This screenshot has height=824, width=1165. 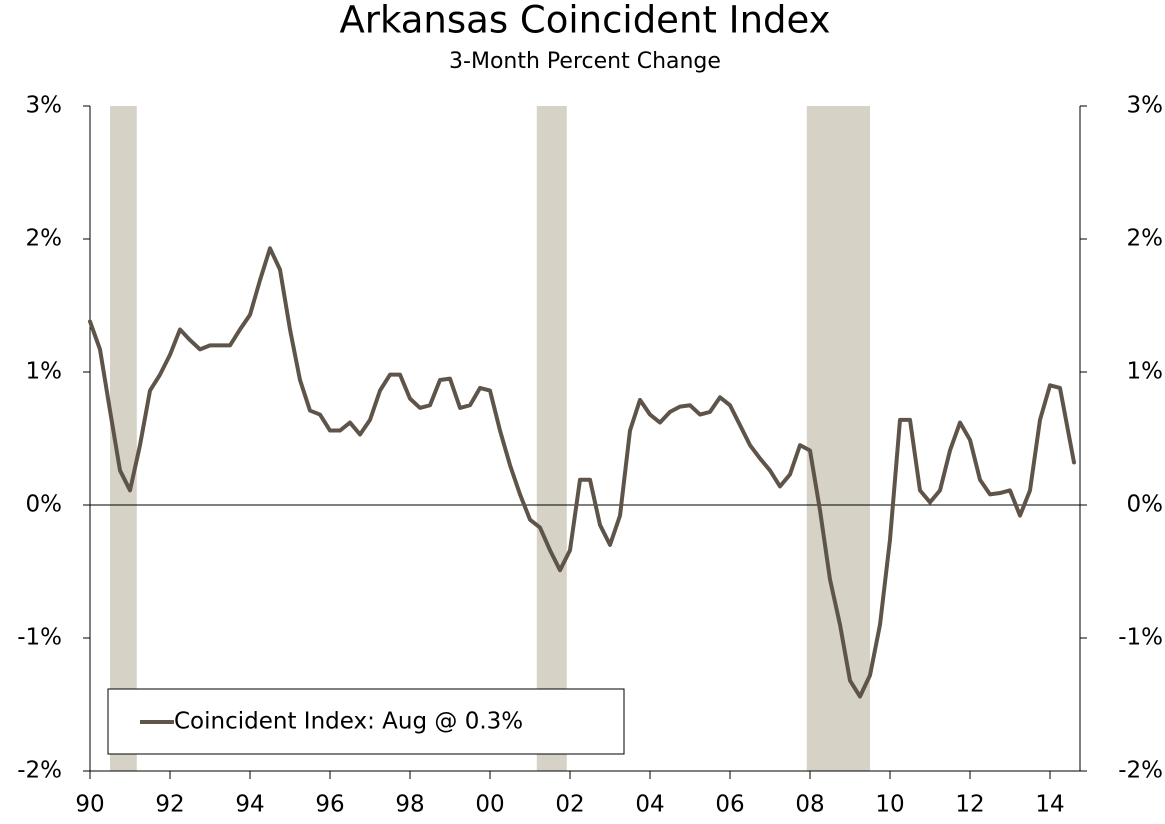 What do you see at coordinates (44, 372) in the screenshot?
I see `y-tick-label: 1%` at bounding box center [44, 372].